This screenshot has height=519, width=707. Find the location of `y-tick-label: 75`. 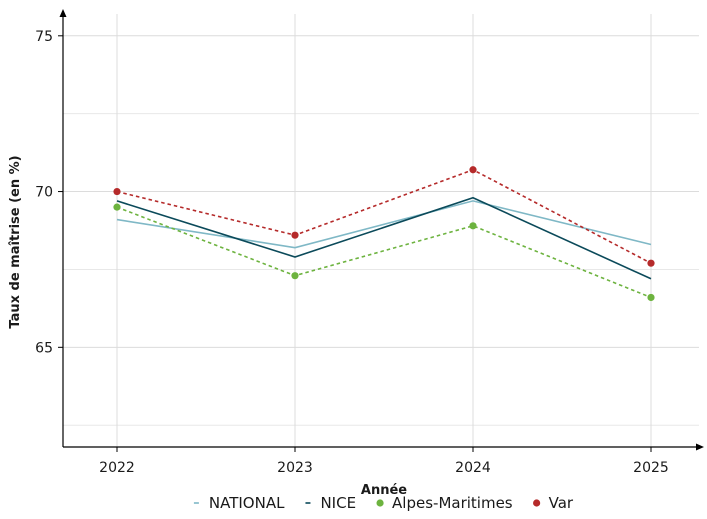

y-tick-label: 75 is located at coordinates (44, 37).